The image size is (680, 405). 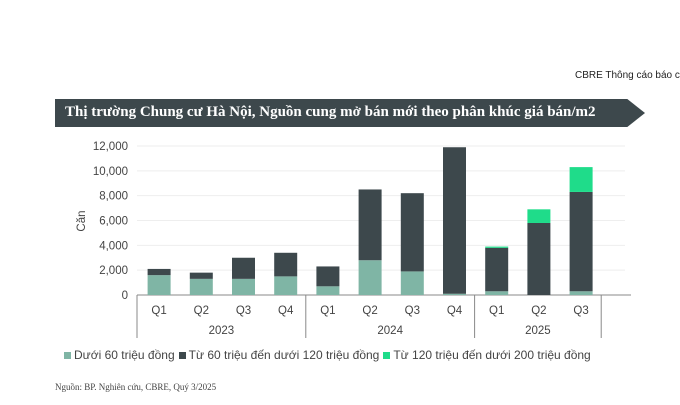 What do you see at coordinates (538, 331) in the screenshot?
I see `x-group-label: 2025` at bounding box center [538, 331].